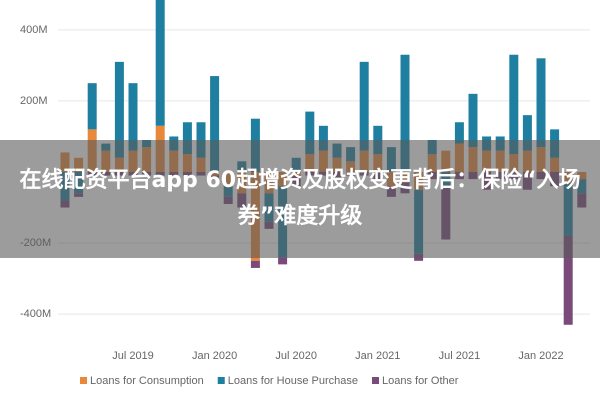 The width and height of the screenshot is (600, 400). Describe the element at coordinates (377, 356) in the screenshot. I see `x-tick-label: Jan 2021` at that location.